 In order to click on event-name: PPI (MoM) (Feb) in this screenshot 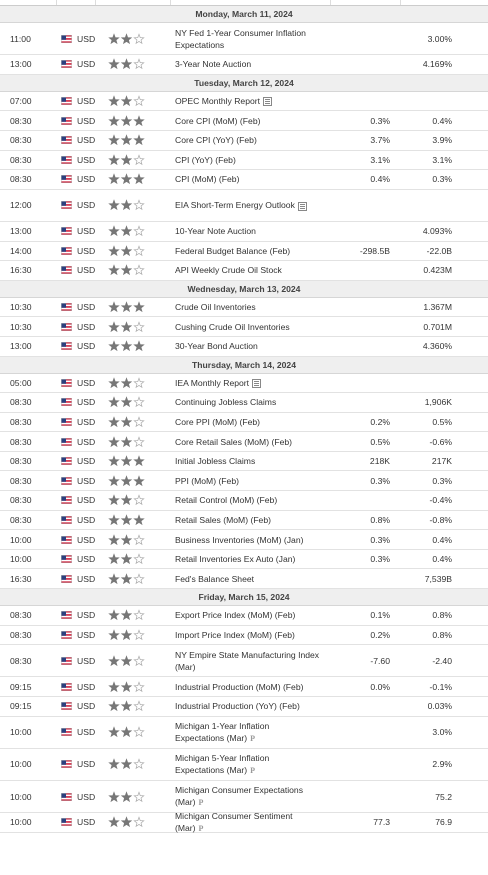, I will do `click(207, 480)`.